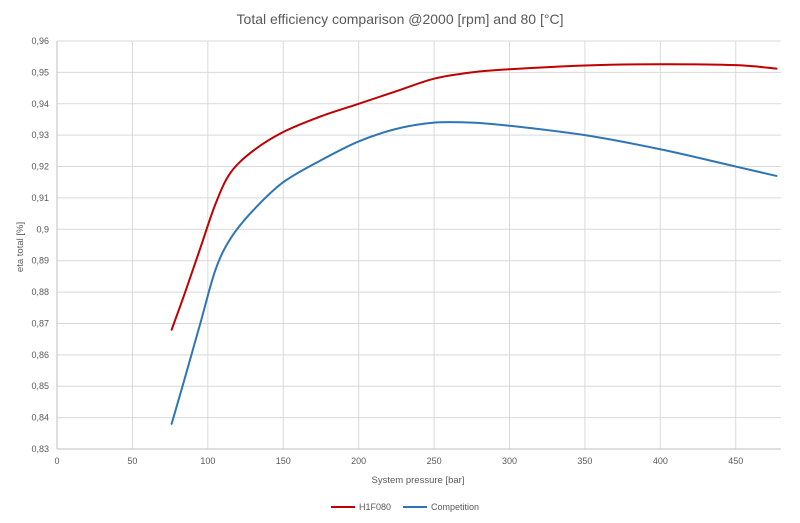 The height and width of the screenshot is (523, 800). Describe the element at coordinates (40, 198) in the screenshot. I see `y-tick-label: 0,91` at that location.